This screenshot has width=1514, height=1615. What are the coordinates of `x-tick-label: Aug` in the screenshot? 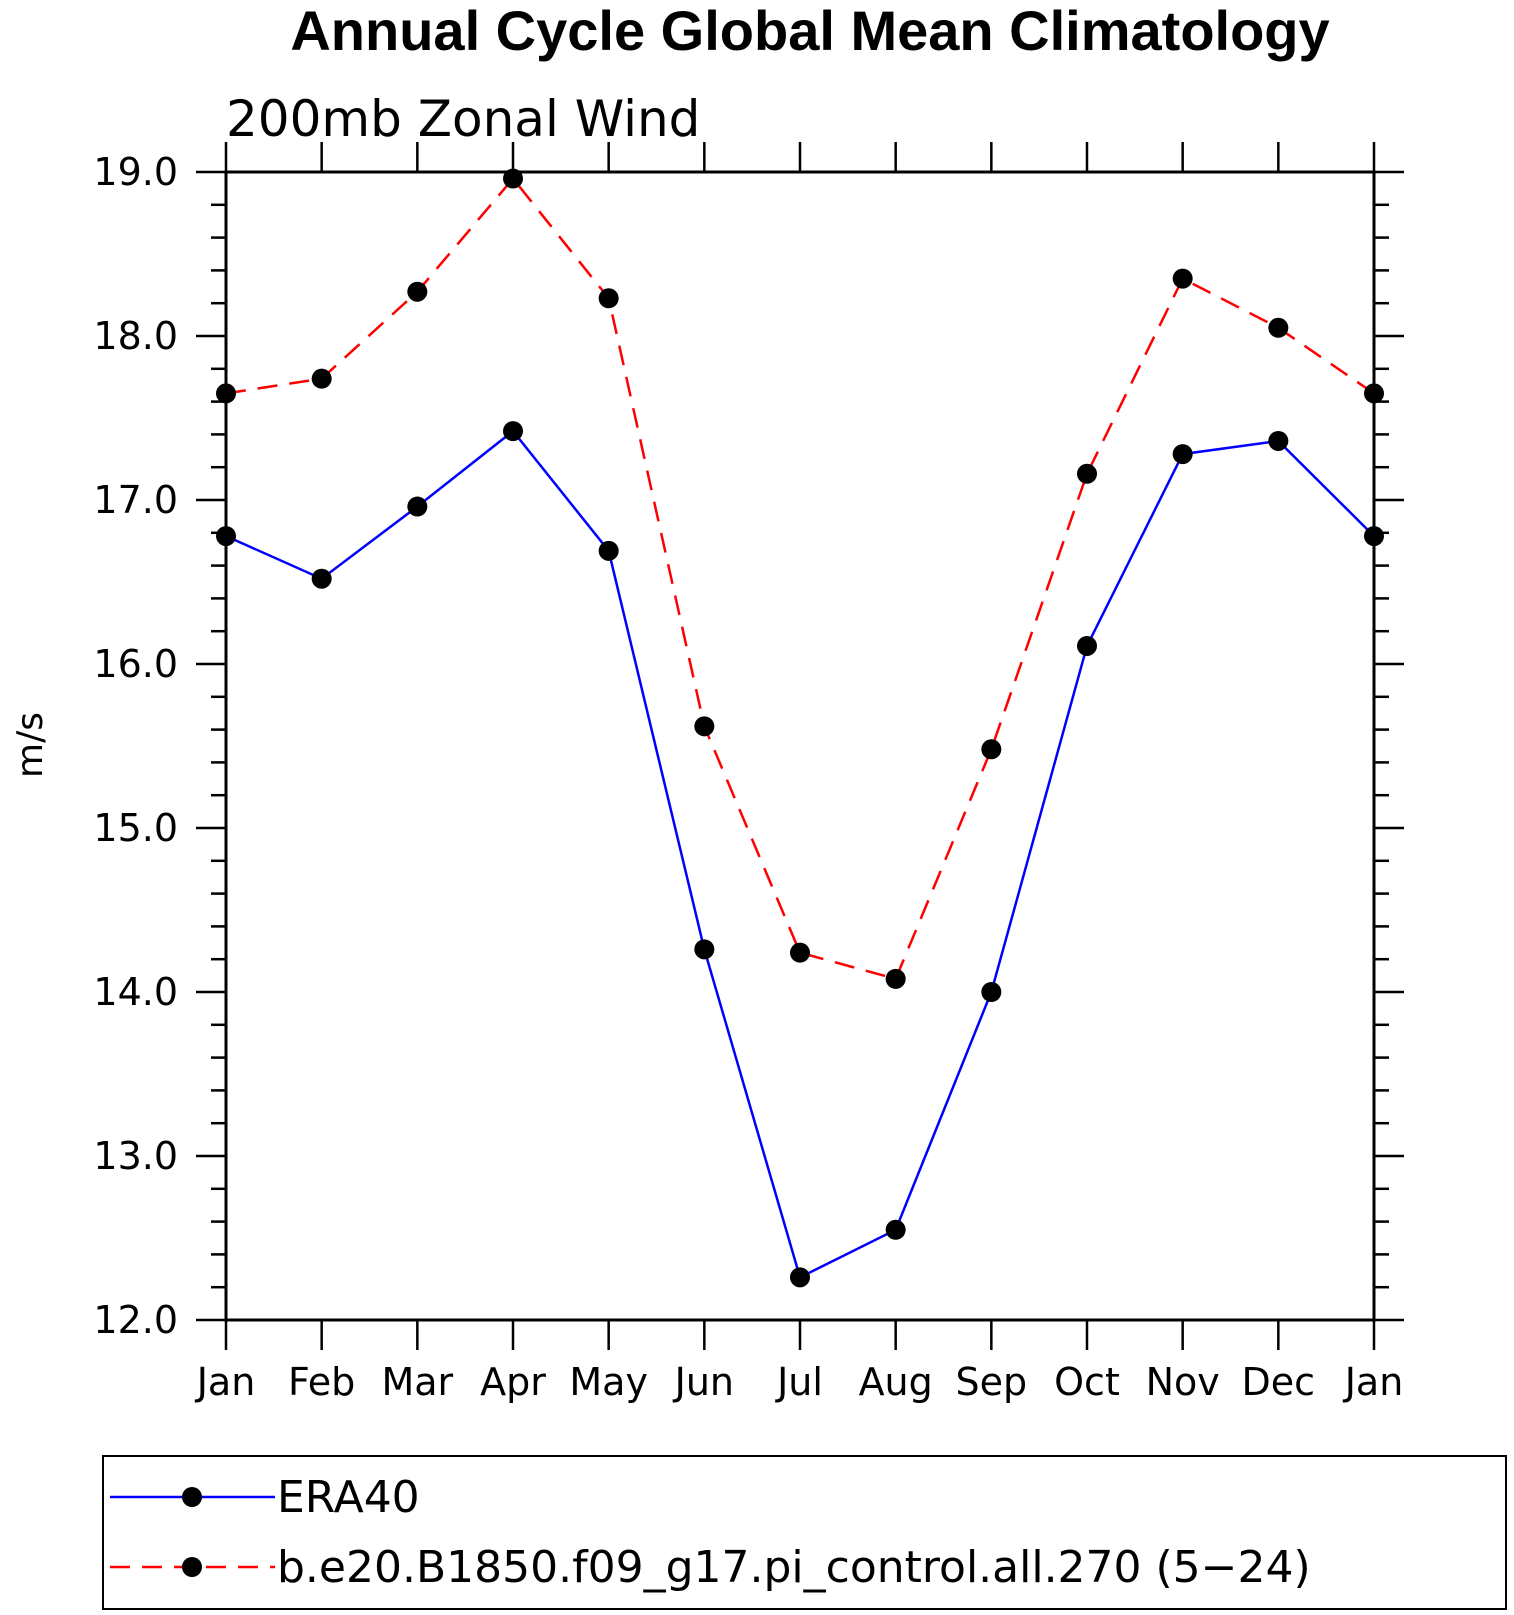 It's located at (896, 1382).